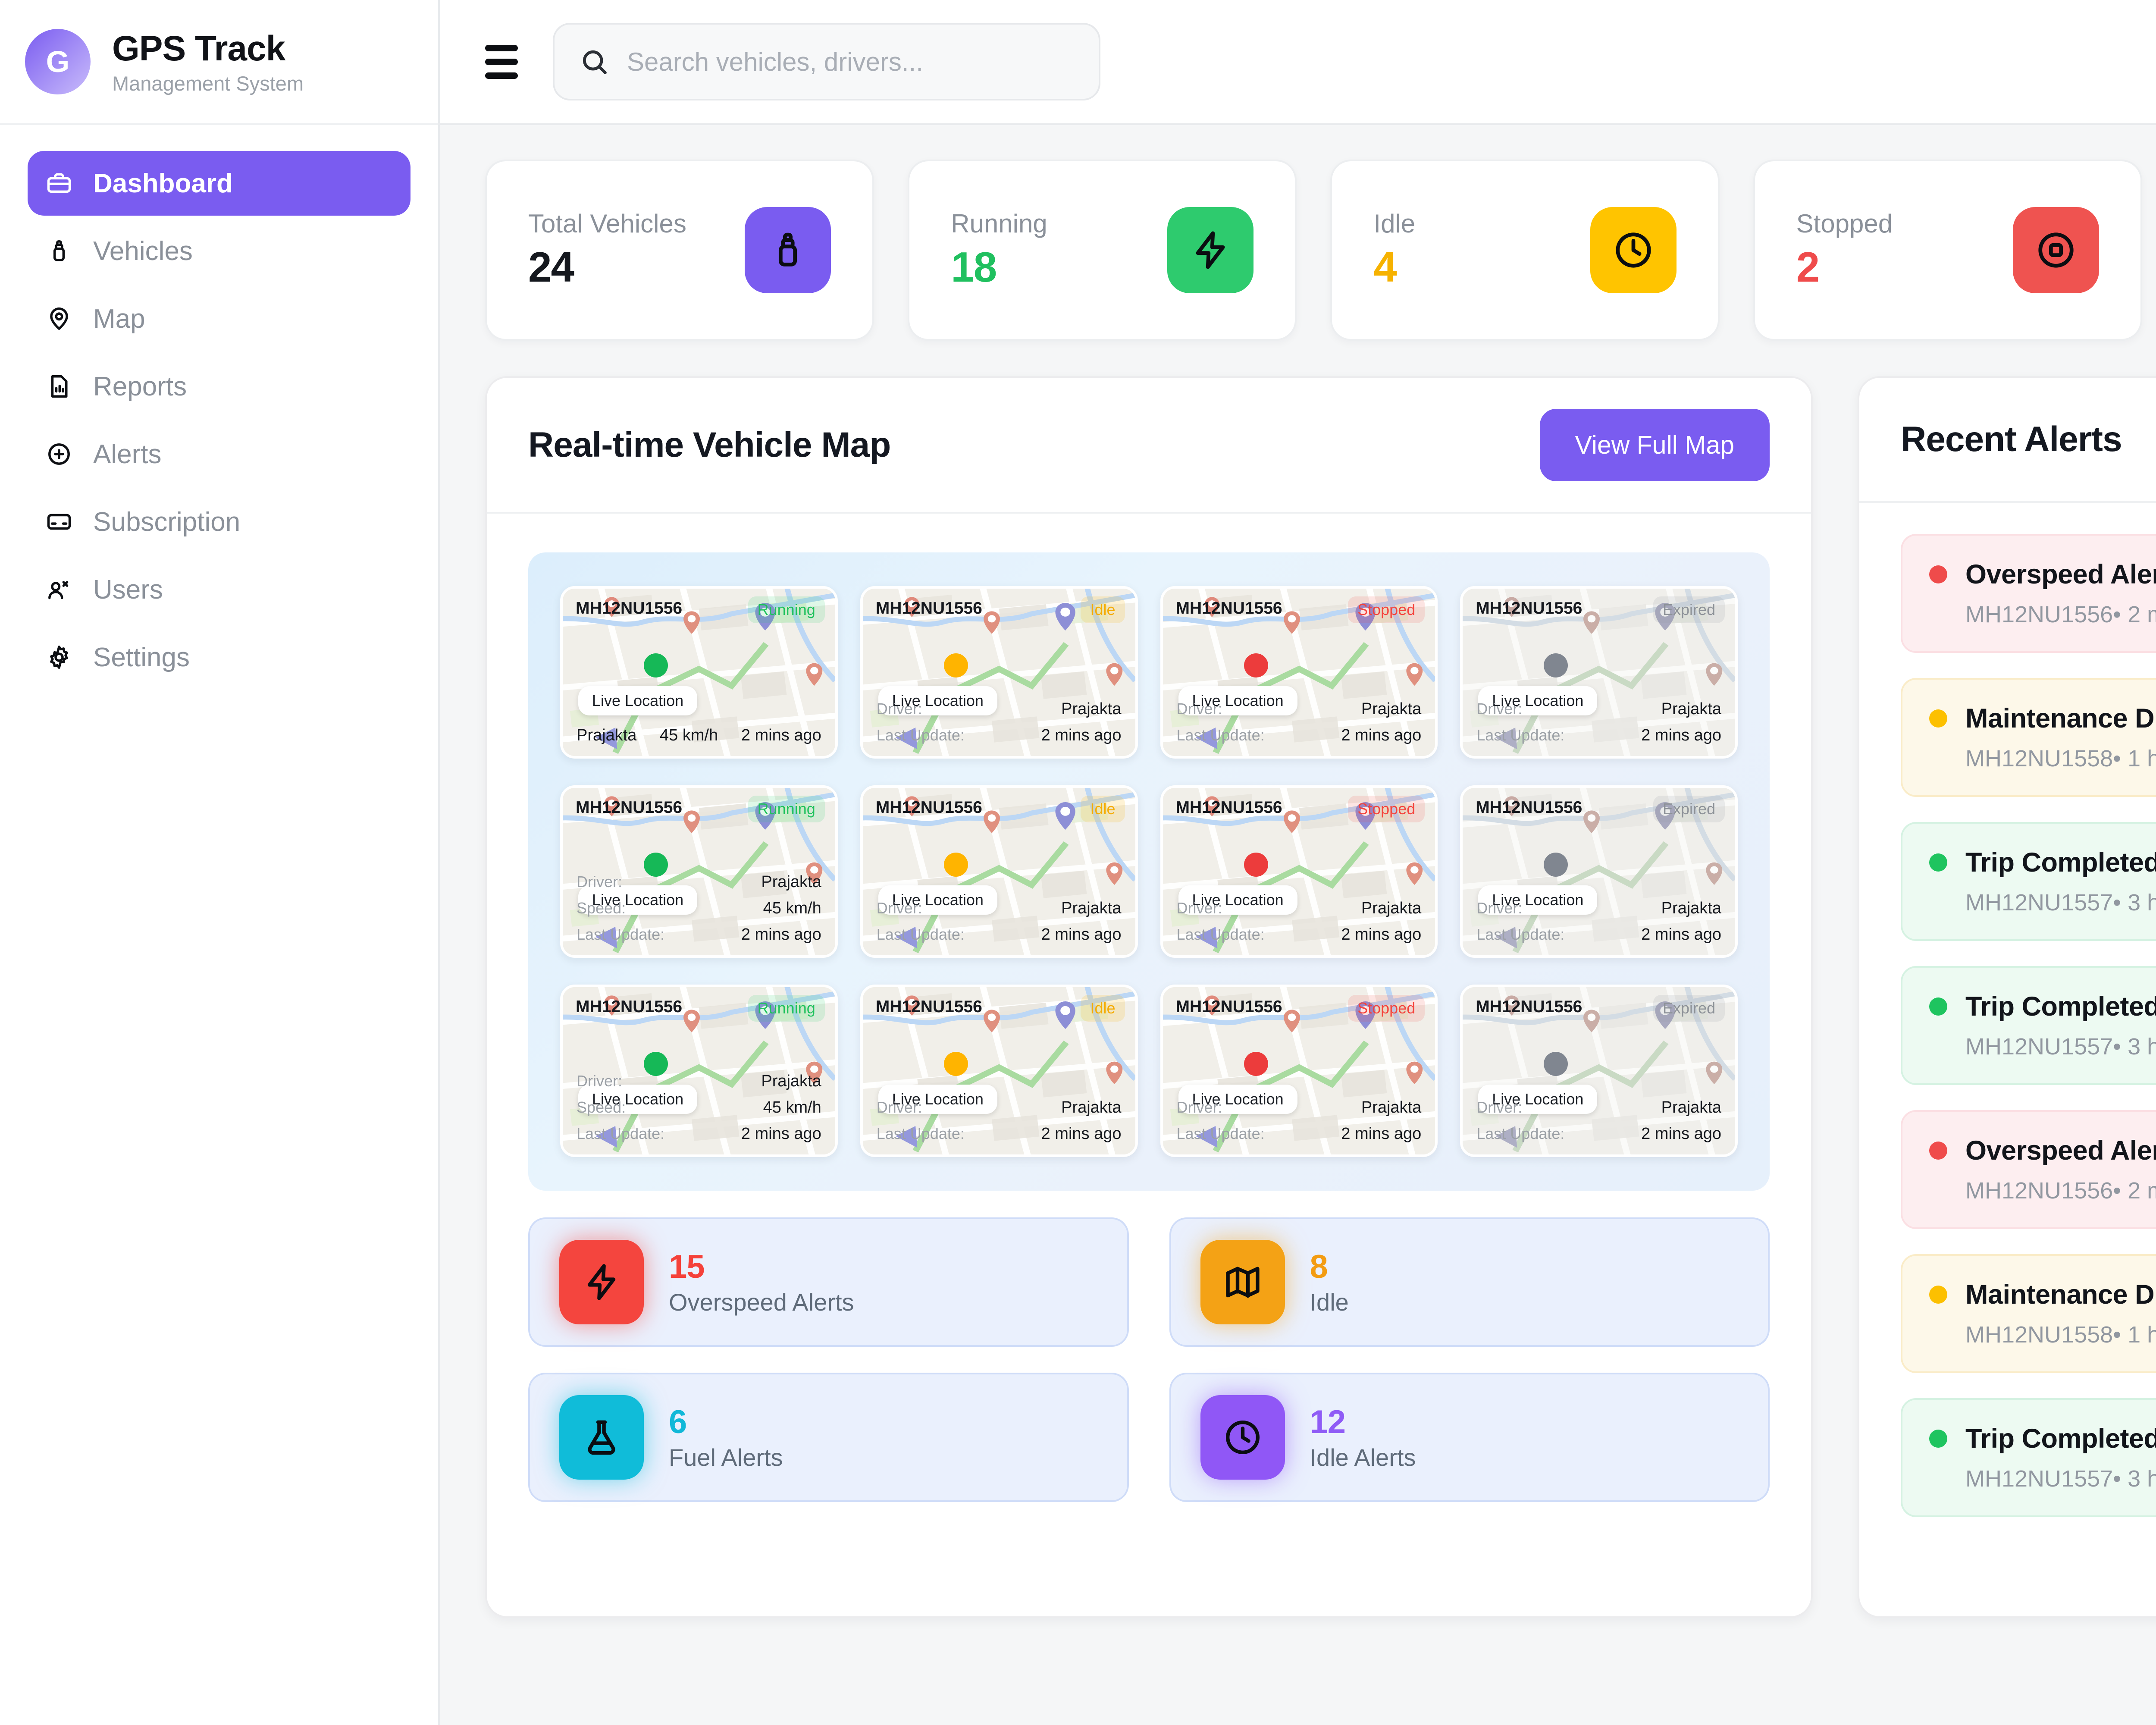  Describe the element at coordinates (828, 1282) in the screenshot. I see `alert-tile-overspeed-alerts: 15 Overspeed Alerts` at that location.